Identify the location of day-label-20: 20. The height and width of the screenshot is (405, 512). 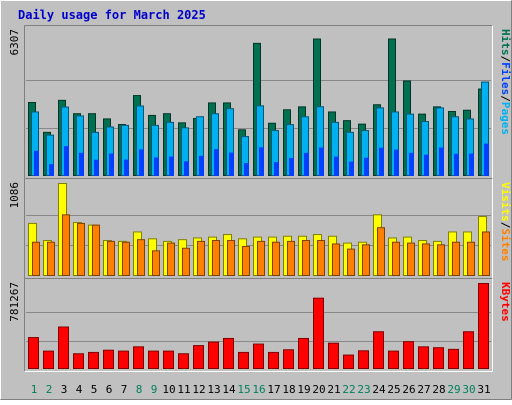
(318, 389).